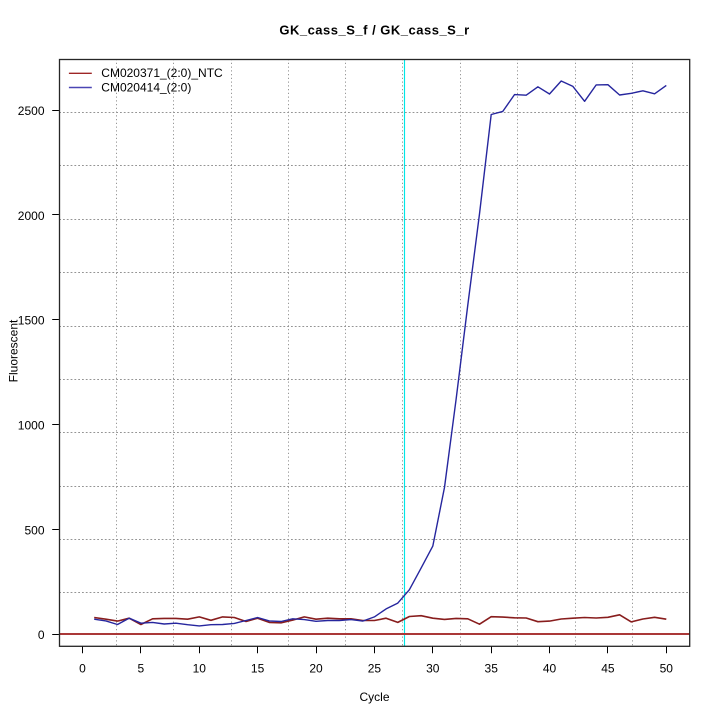 The image size is (720, 720). What do you see at coordinates (667, 669) in the screenshot?
I see `svg-text: 50` at bounding box center [667, 669].